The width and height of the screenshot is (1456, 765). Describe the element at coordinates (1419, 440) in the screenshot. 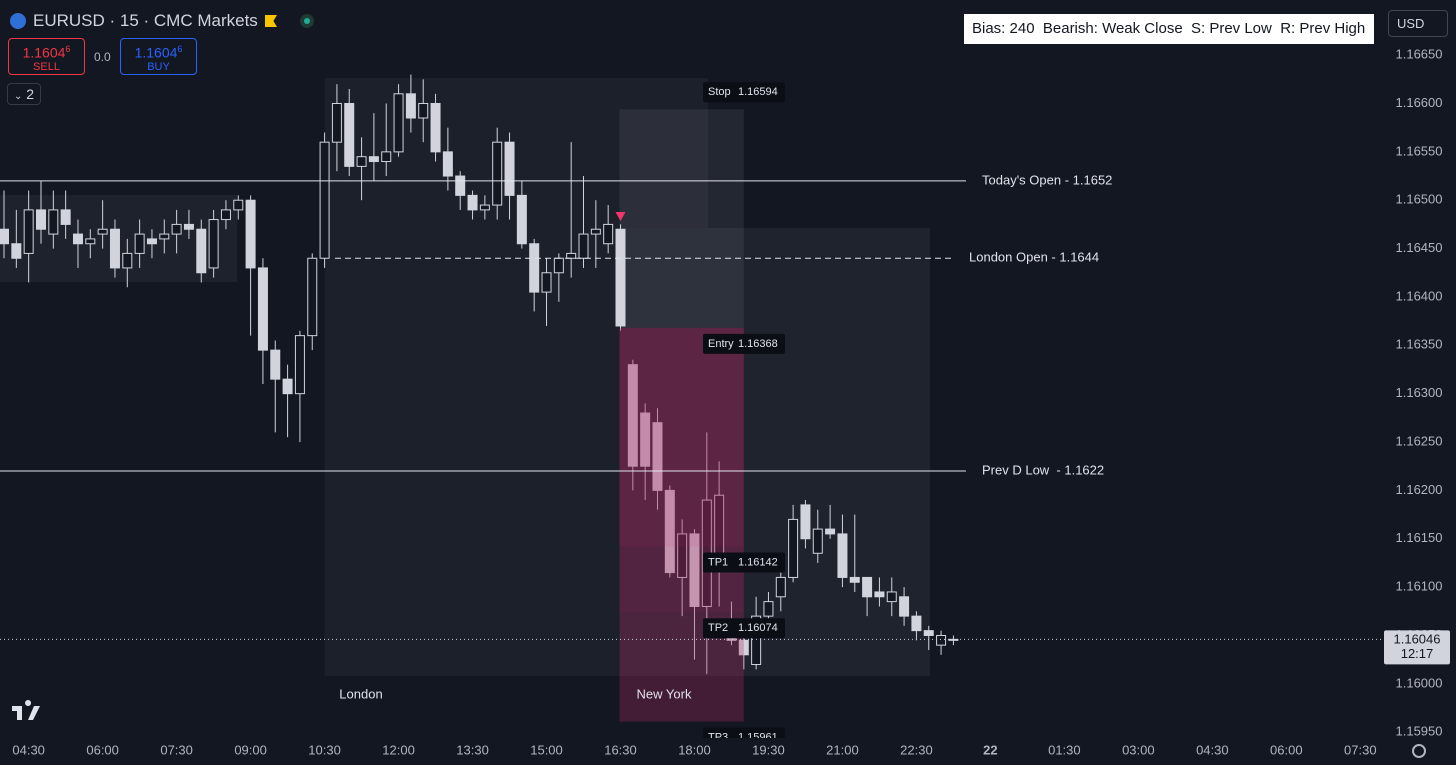

I see `y-tick-label: 1.16250` at that location.